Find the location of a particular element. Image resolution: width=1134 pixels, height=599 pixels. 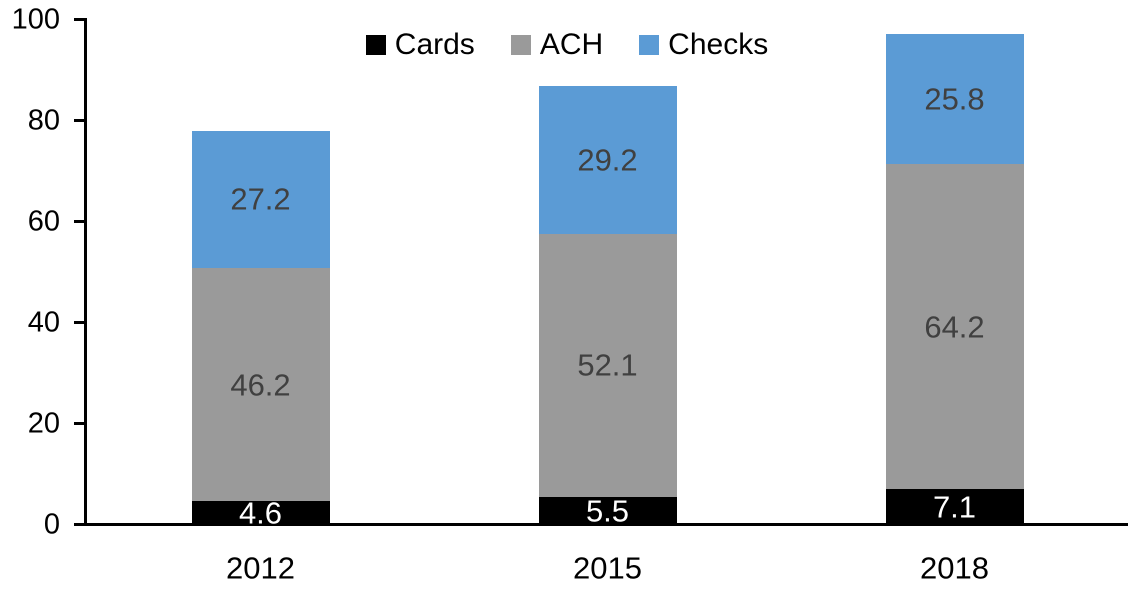

legend-item-cards: Cards is located at coordinates (420, 44).